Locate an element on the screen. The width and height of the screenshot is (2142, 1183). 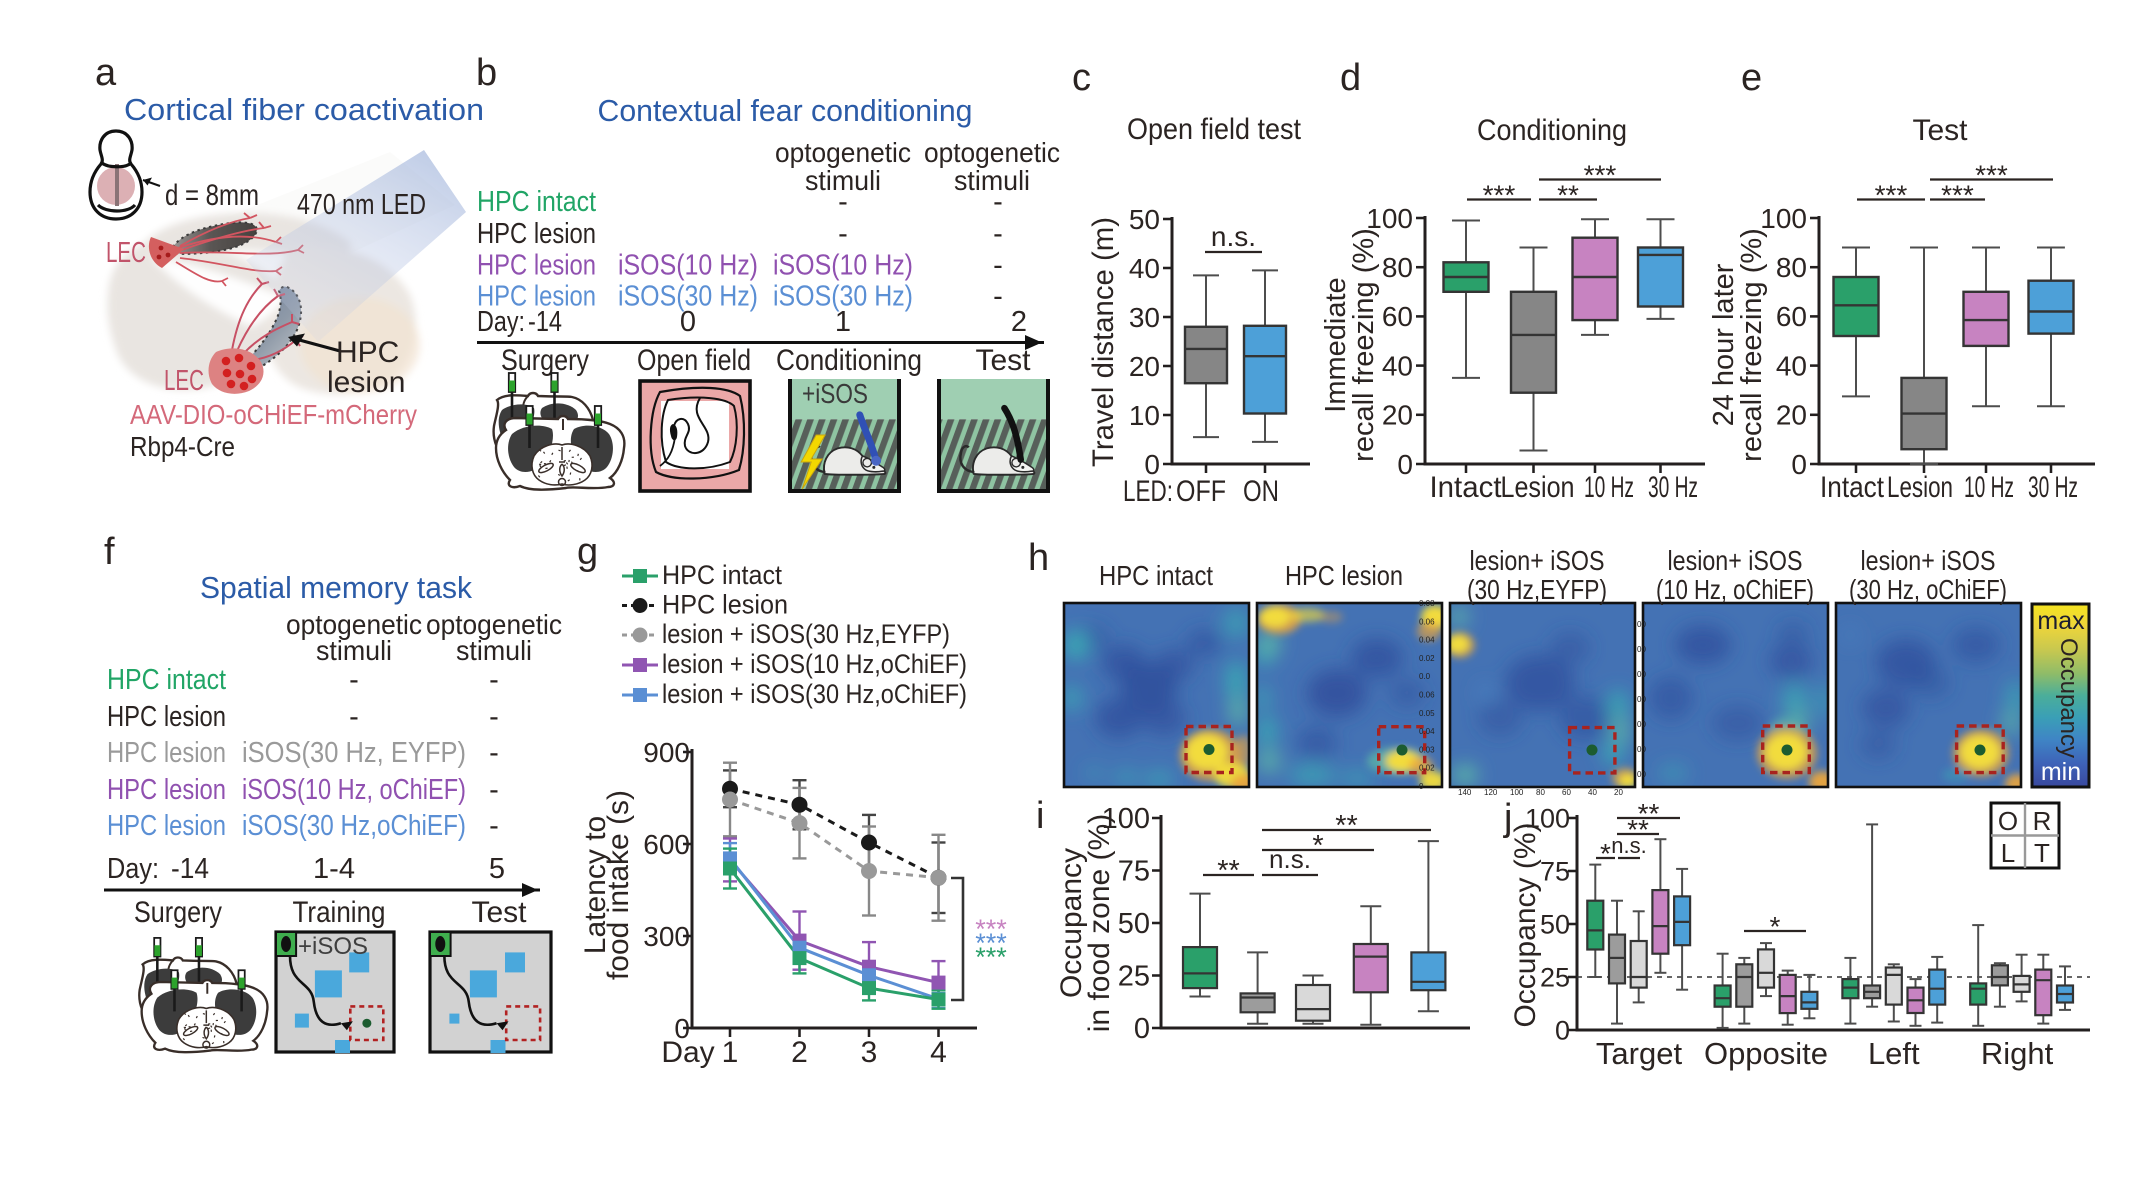
svg-text: Occupancy (%) is located at coordinates (1525, 924).